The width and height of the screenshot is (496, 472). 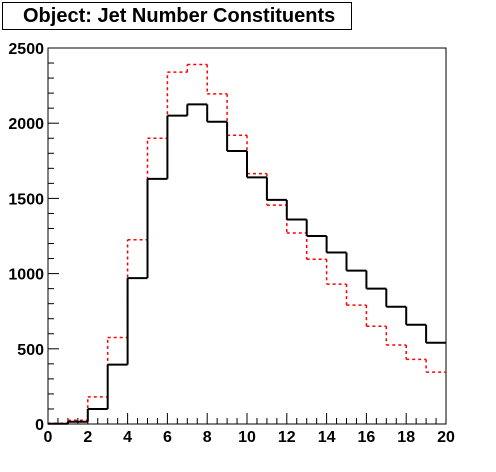 I want to click on x-tick-label: 16, so click(x=367, y=437).